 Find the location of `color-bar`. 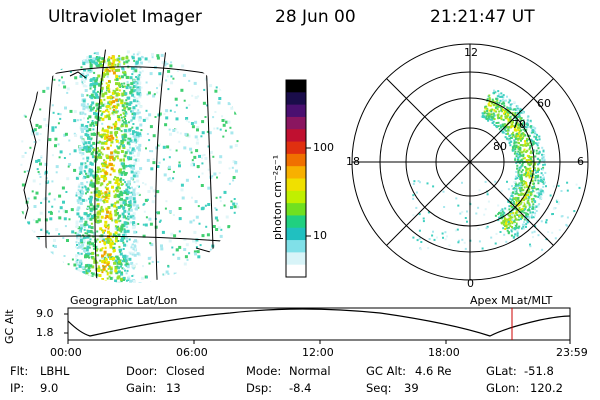

color-bar is located at coordinates (298, 178).